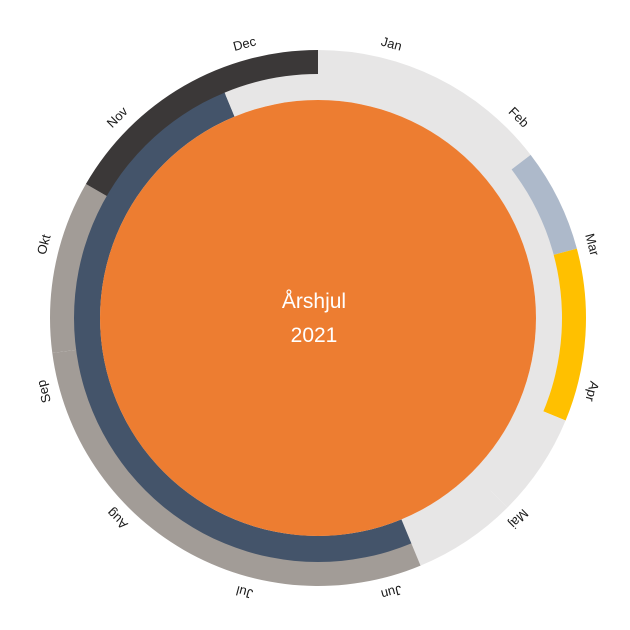 The height and width of the screenshot is (630, 630). I want to click on month-label-dec: Dec, so click(244, 43).